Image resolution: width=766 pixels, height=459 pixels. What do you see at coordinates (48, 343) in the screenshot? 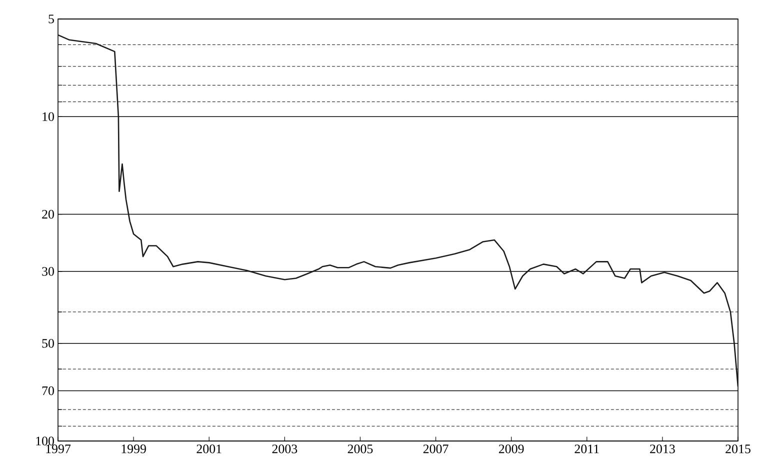
I see `y-tick-label: 50` at bounding box center [48, 343].